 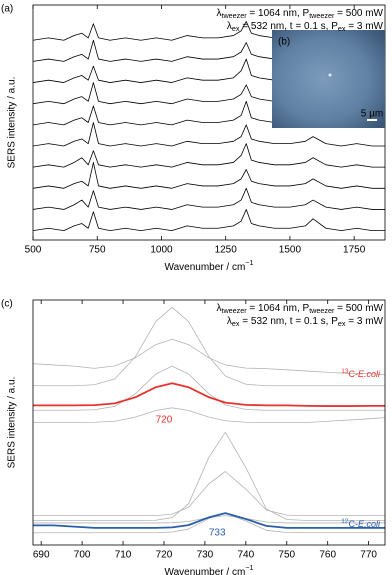 I want to click on peak-label: 720, so click(x=164, y=420).